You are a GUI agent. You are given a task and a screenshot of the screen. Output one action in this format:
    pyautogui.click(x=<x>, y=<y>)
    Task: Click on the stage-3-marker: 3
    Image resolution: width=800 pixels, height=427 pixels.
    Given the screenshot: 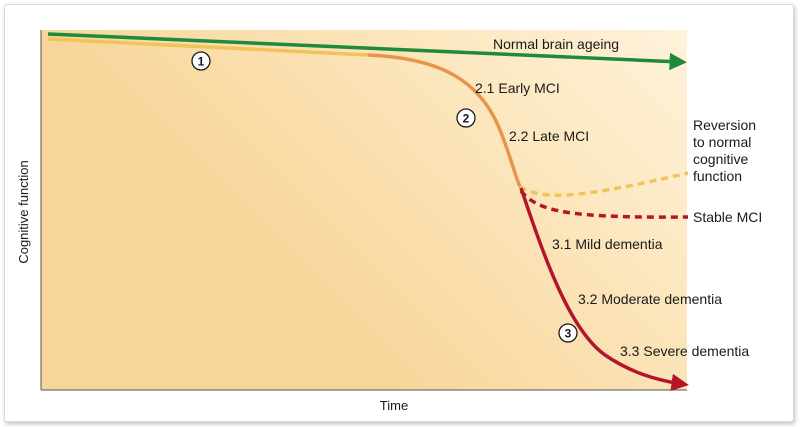 What is the action you would take?
    pyautogui.click(x=568, y=333)
    